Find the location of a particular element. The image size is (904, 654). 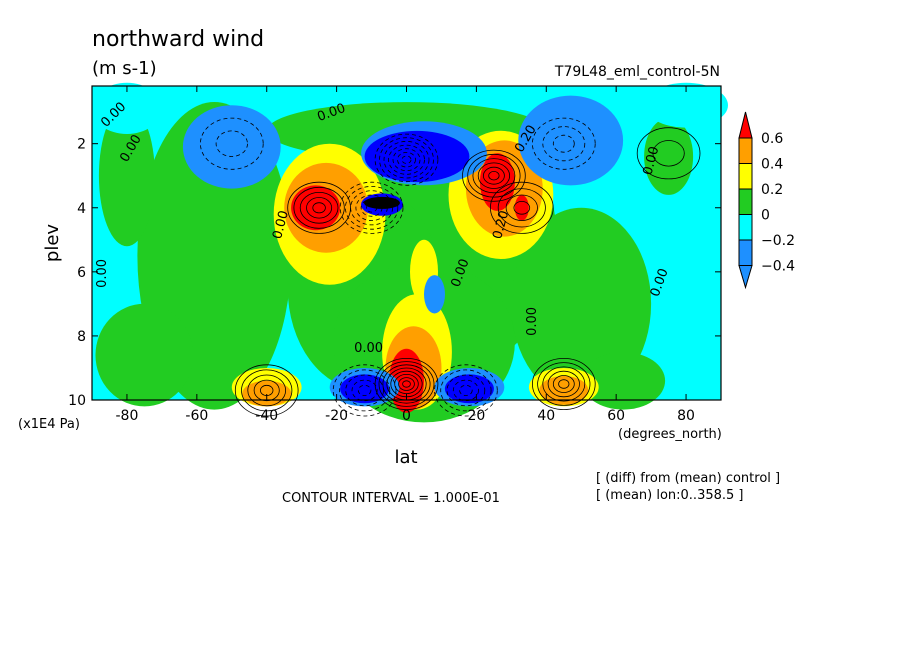

chart-title: northward wind is located at coordinates (178, 39).